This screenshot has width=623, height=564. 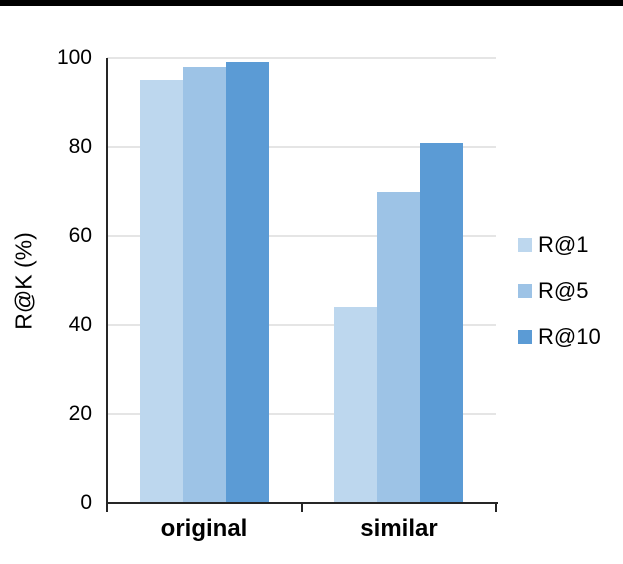 I want to click on legend-swatch-R@1, so click(x=525, y=245).